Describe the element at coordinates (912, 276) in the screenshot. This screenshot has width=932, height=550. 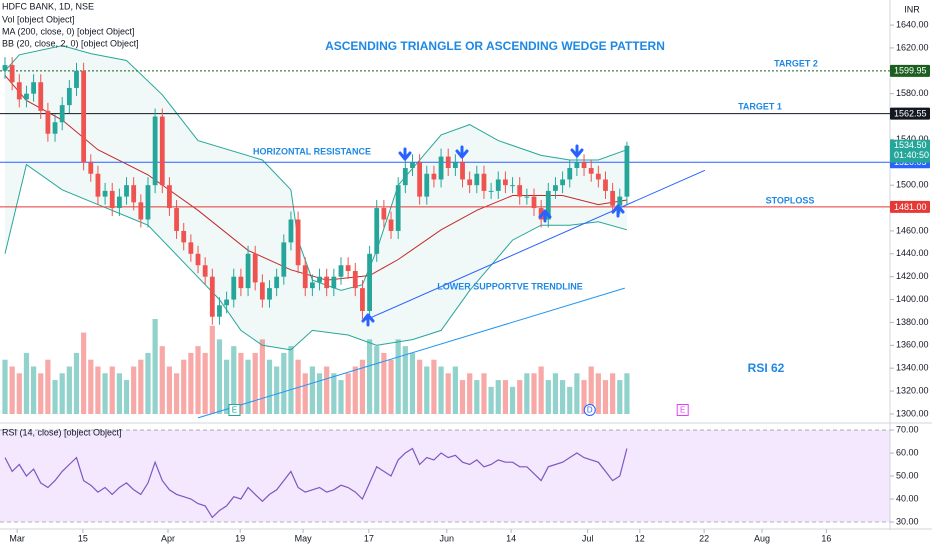
I see `y-tick-label: 1420.00` at that location.